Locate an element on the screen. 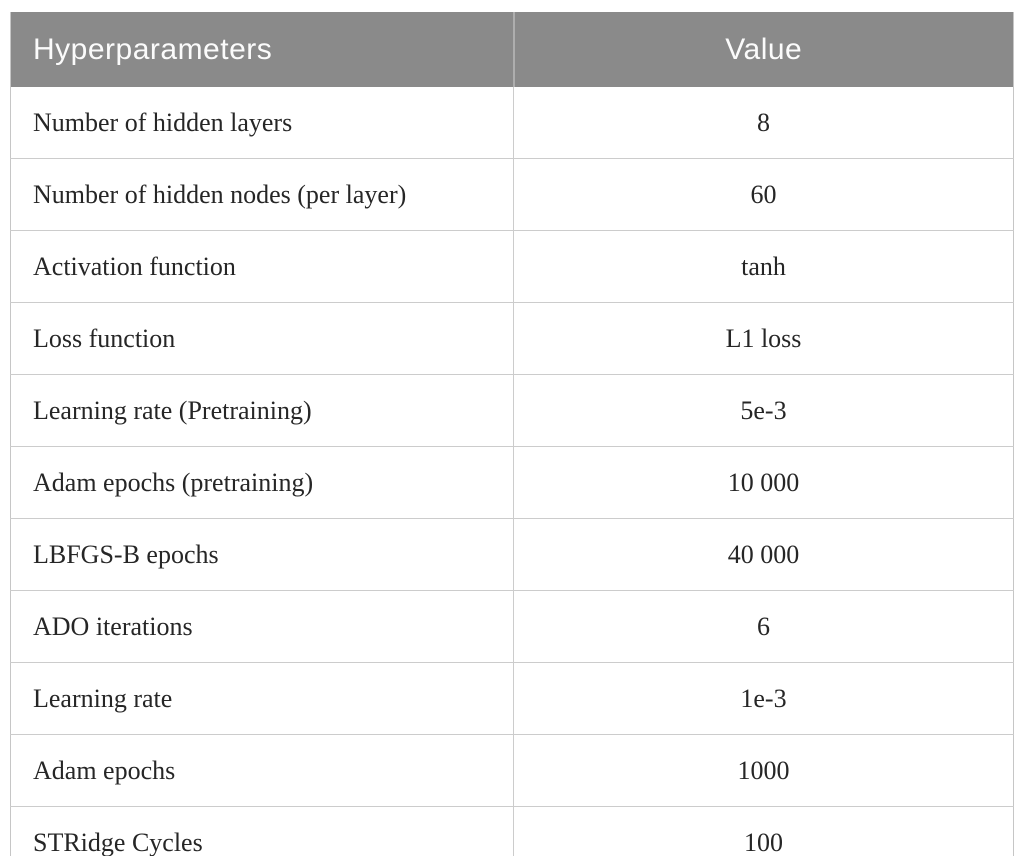 This screenshot has width=1025, height=856. row-label: STRidge Cycles is located at coordinates (262, 831).